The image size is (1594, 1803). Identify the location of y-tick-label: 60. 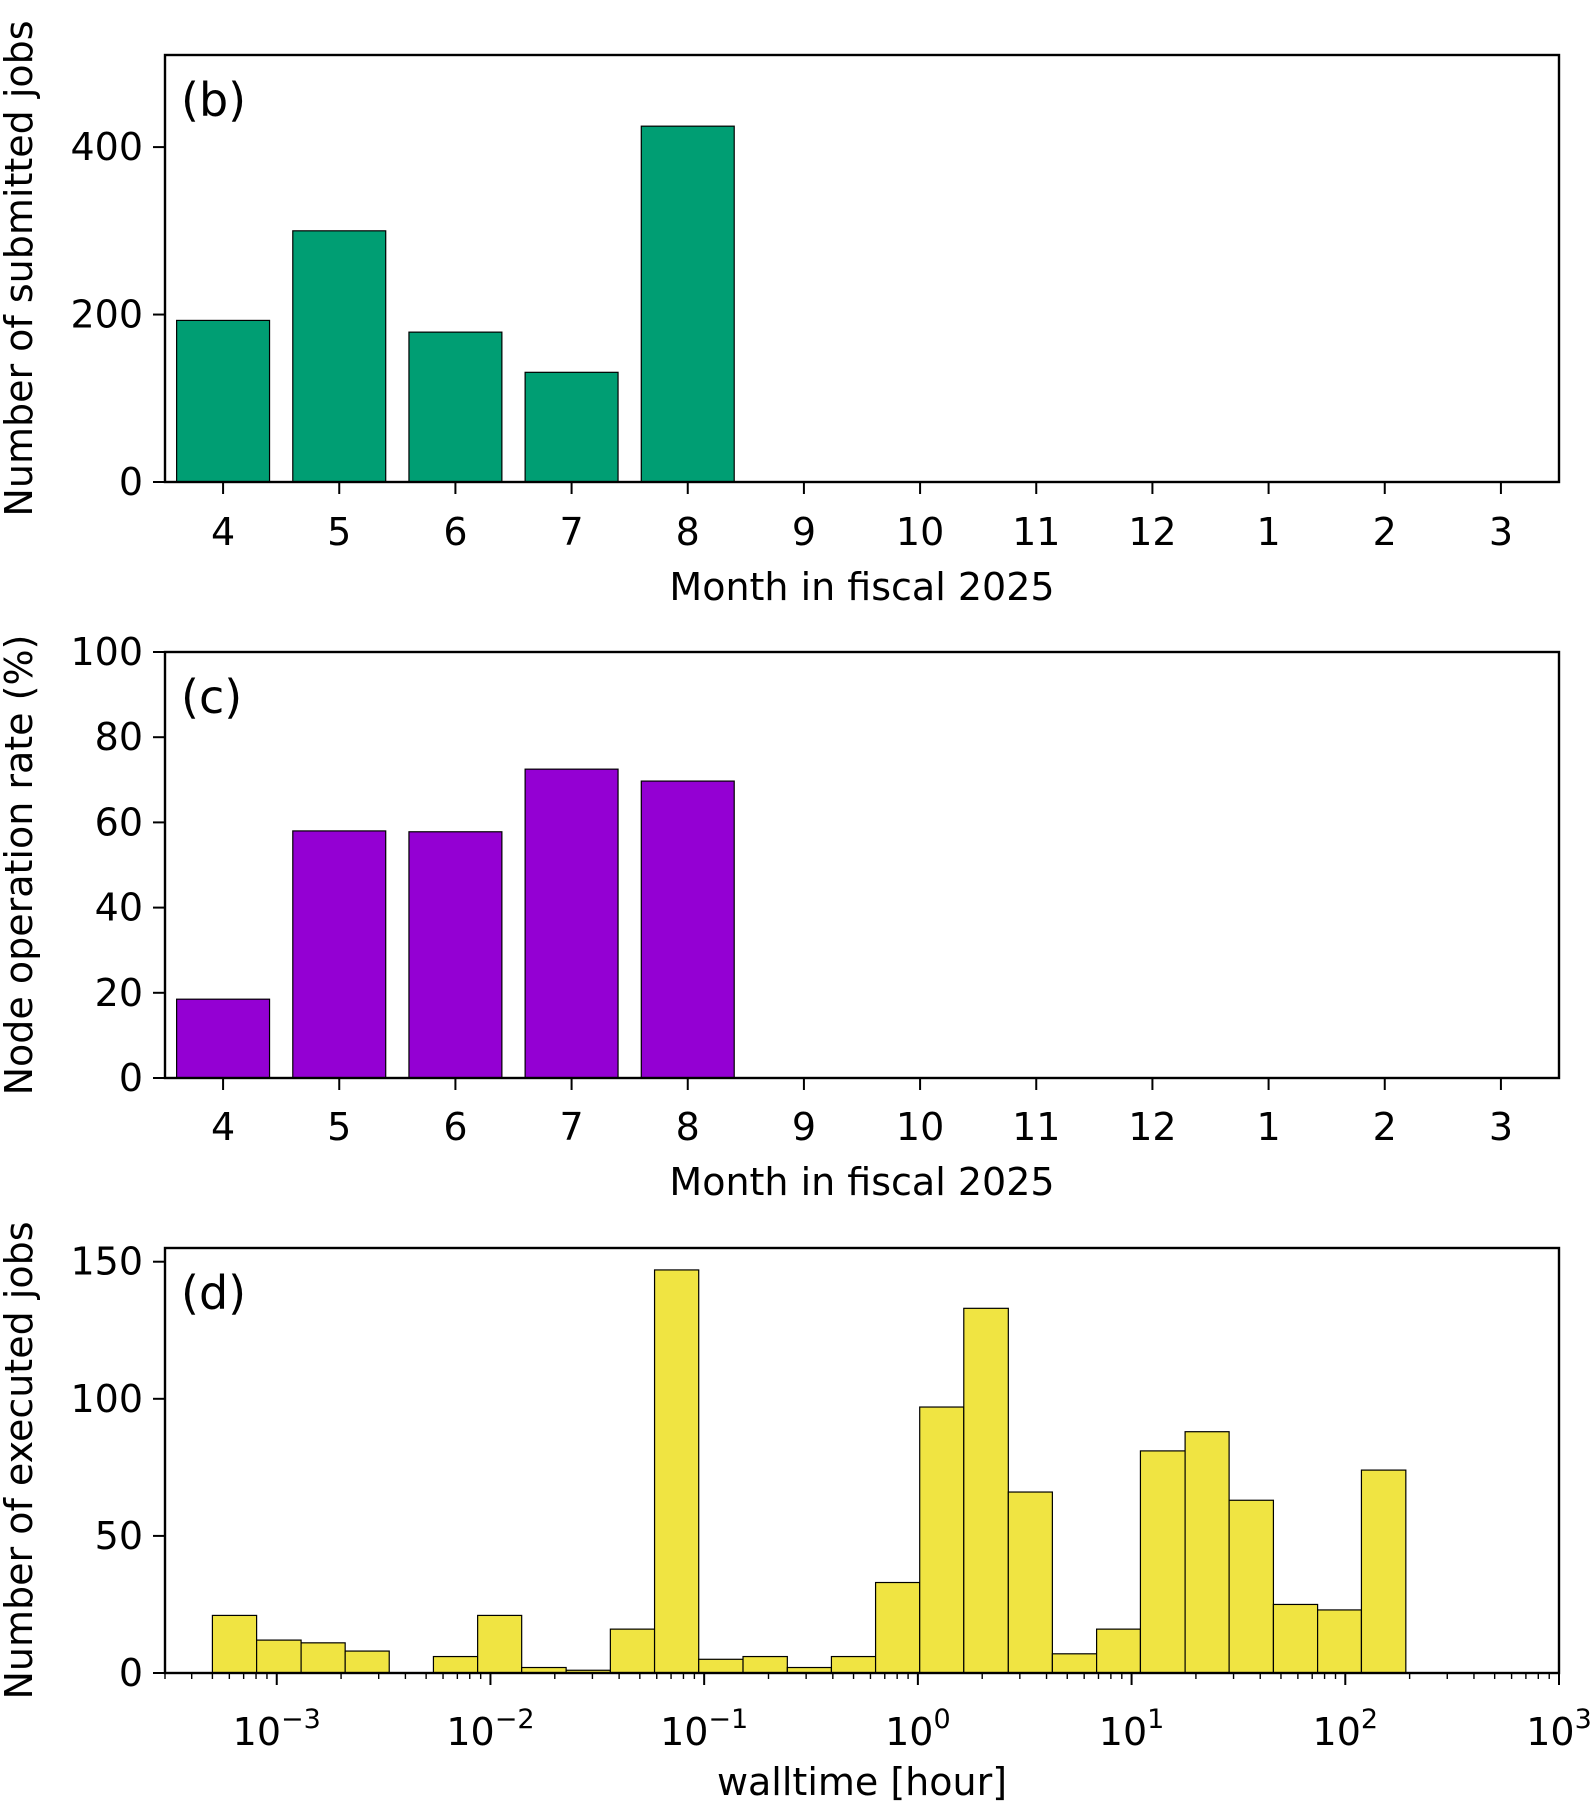
(119, 822).